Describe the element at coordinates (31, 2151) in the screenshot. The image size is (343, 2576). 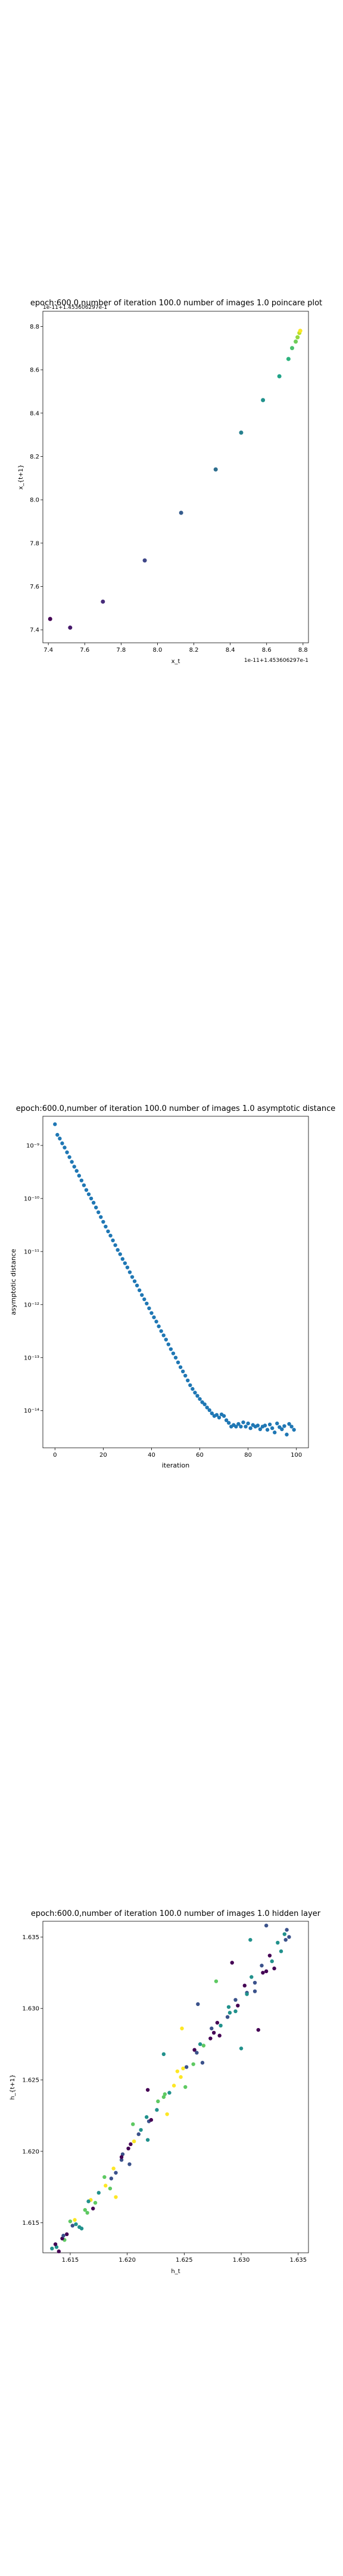
I see `y-tick-label: 1.620` at that location.